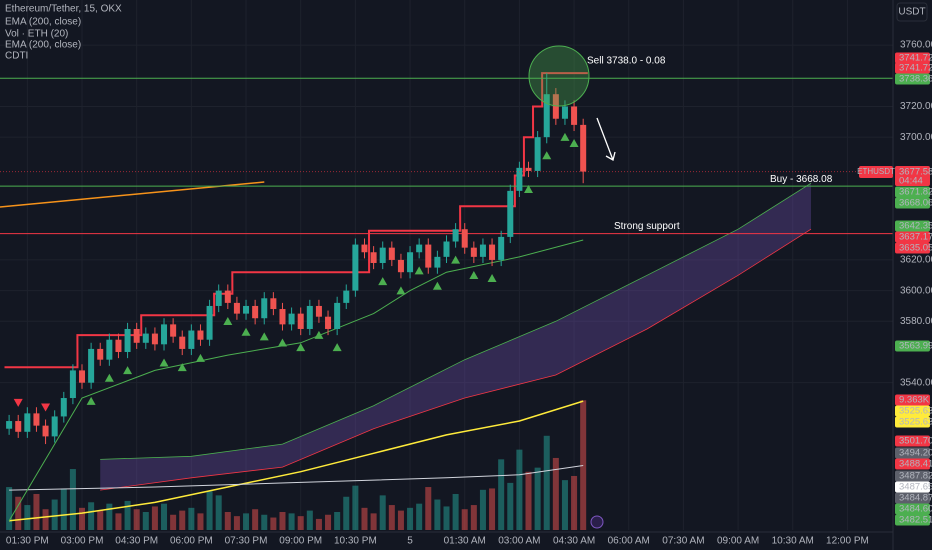 The width and height of the screenshot is (932, 550). Describe the element at coordinates (683, 541) in the screenshot. I see `x-tick-label: 07:30 AM` at that location.